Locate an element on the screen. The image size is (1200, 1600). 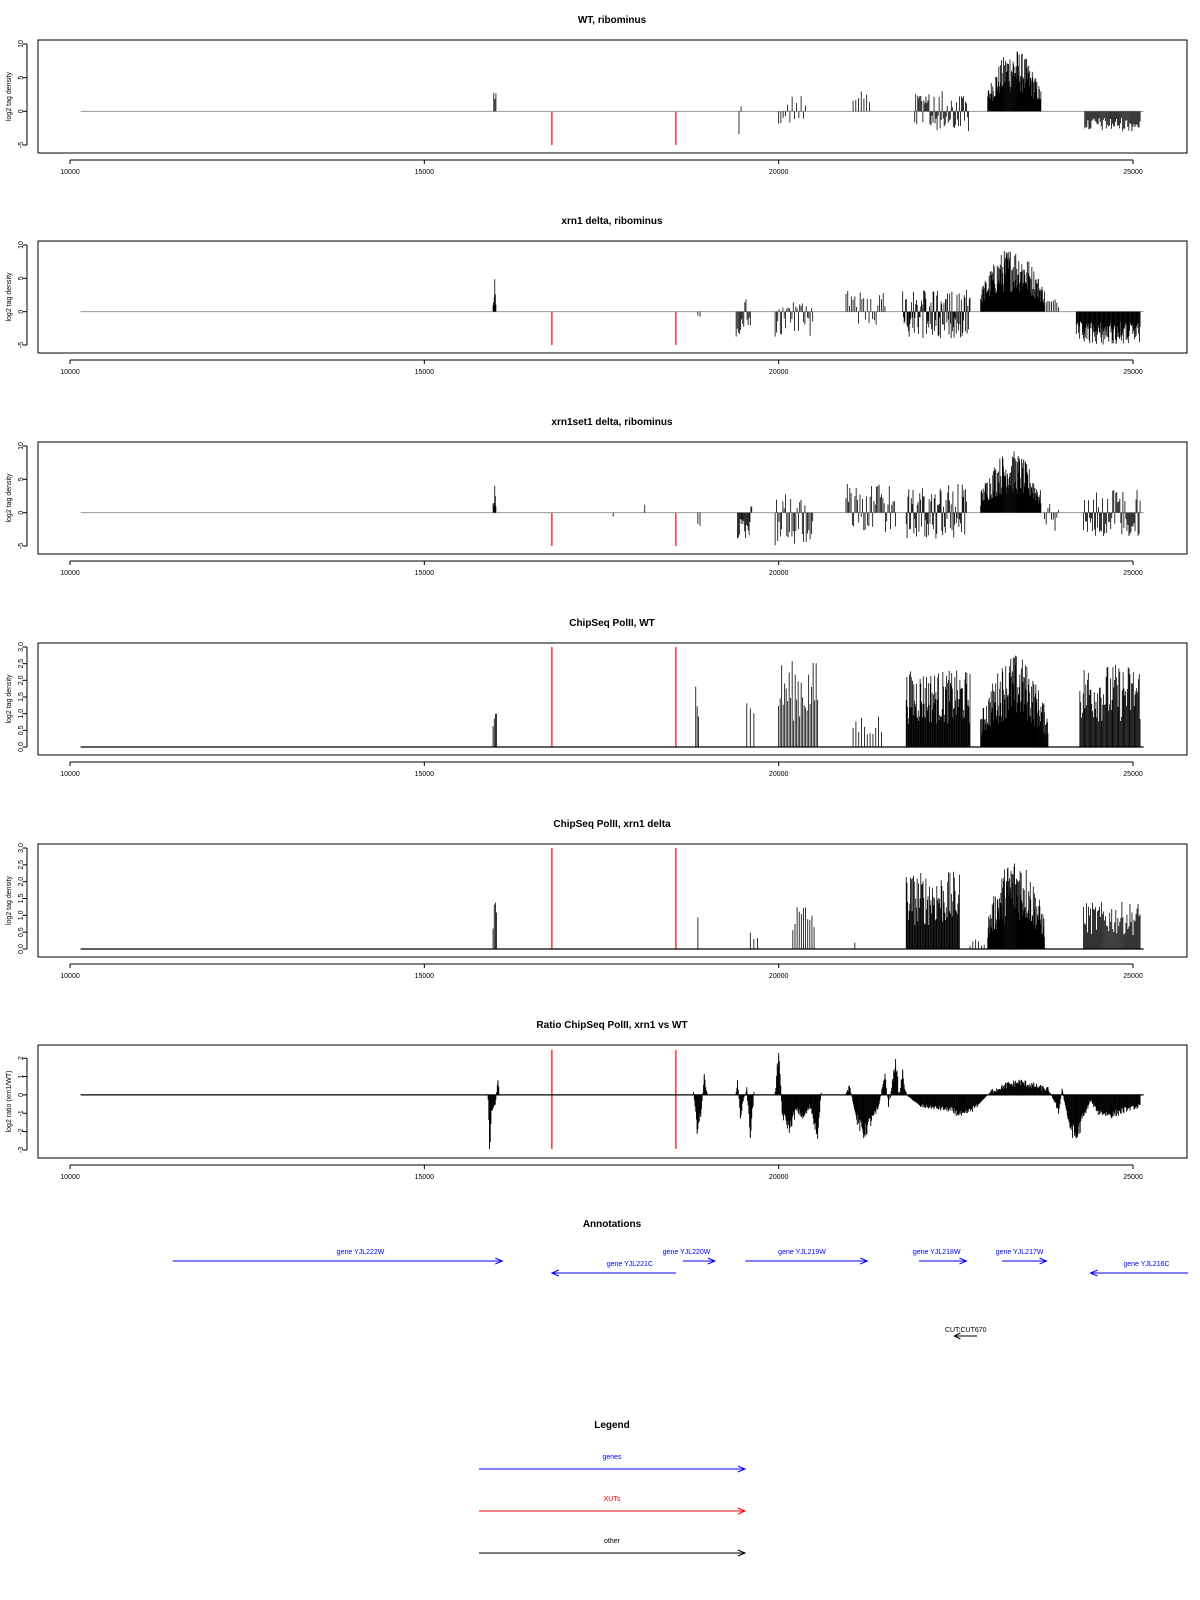
chart-title: ChipSeq PolII, WT is located at coordinates (612, 623).